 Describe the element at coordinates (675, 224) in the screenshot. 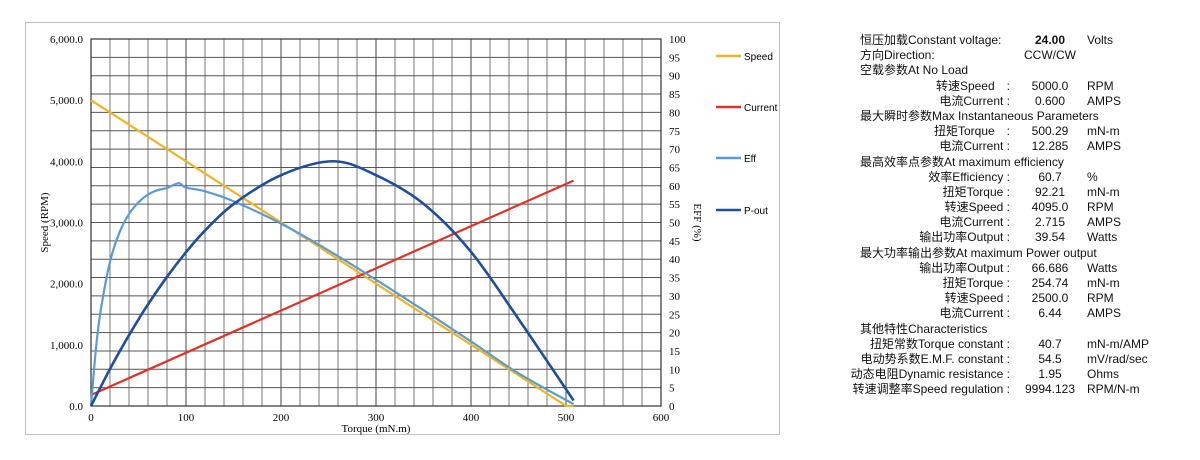

I see `y2-tick-label: 50` at that location.